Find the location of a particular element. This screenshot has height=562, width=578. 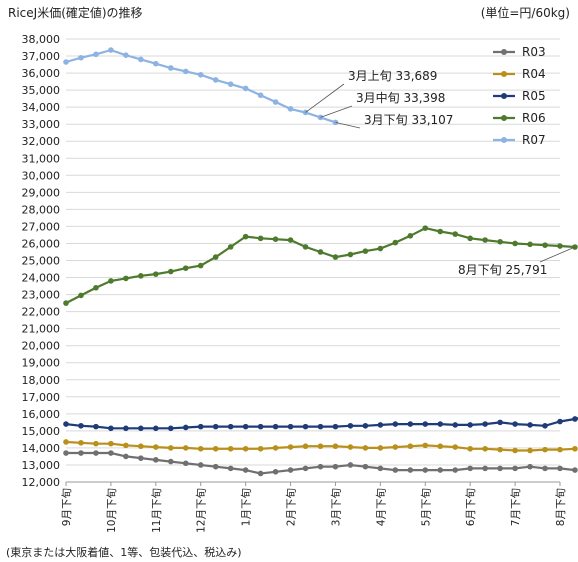

y-tick-label: 22,000 is located at coordinates (41, 312).